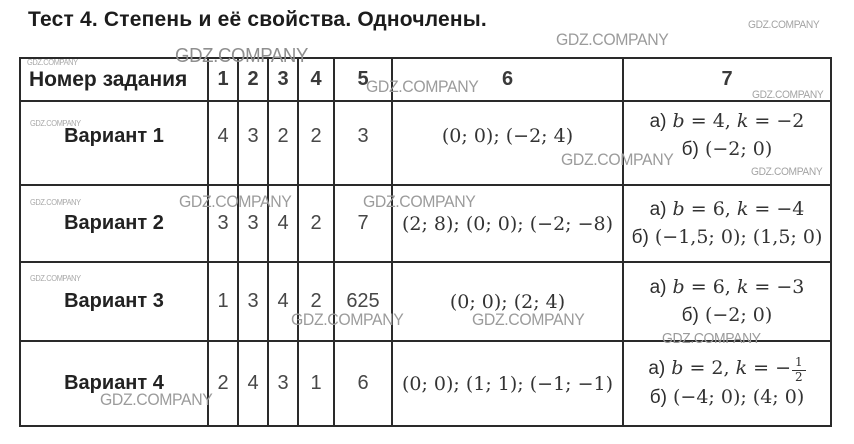 The image size is (854, 444). Describe the element at coordinates (223, 79) in the screenshot. I see `header-cell-1: 1` at that location.